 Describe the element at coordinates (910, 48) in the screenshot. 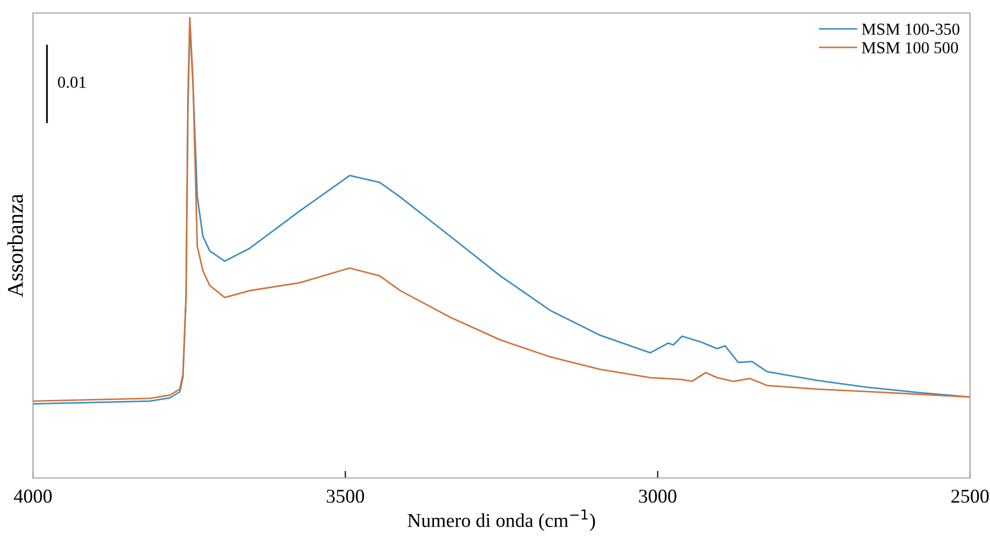

I see `legend-label: MSM 100 500` at that location.